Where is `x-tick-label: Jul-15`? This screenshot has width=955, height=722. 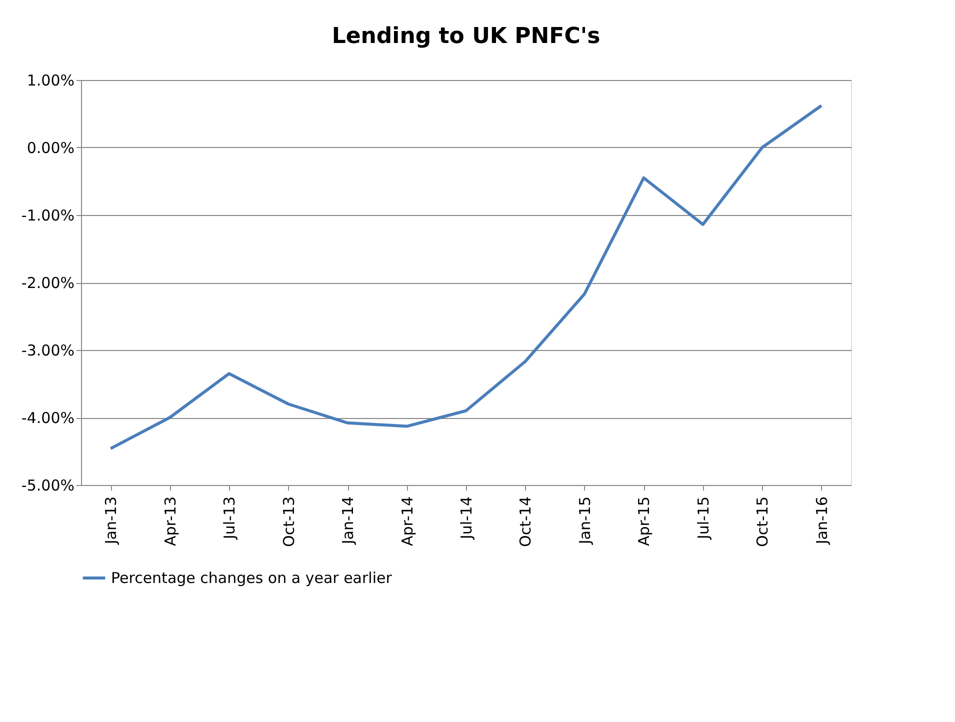
x-tick-label: Jul-15 is located at coordinates (703, 518).